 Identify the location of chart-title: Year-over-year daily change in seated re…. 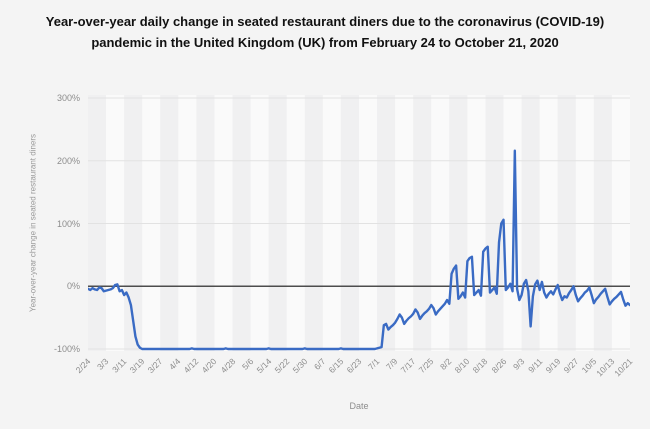
(325, 32).